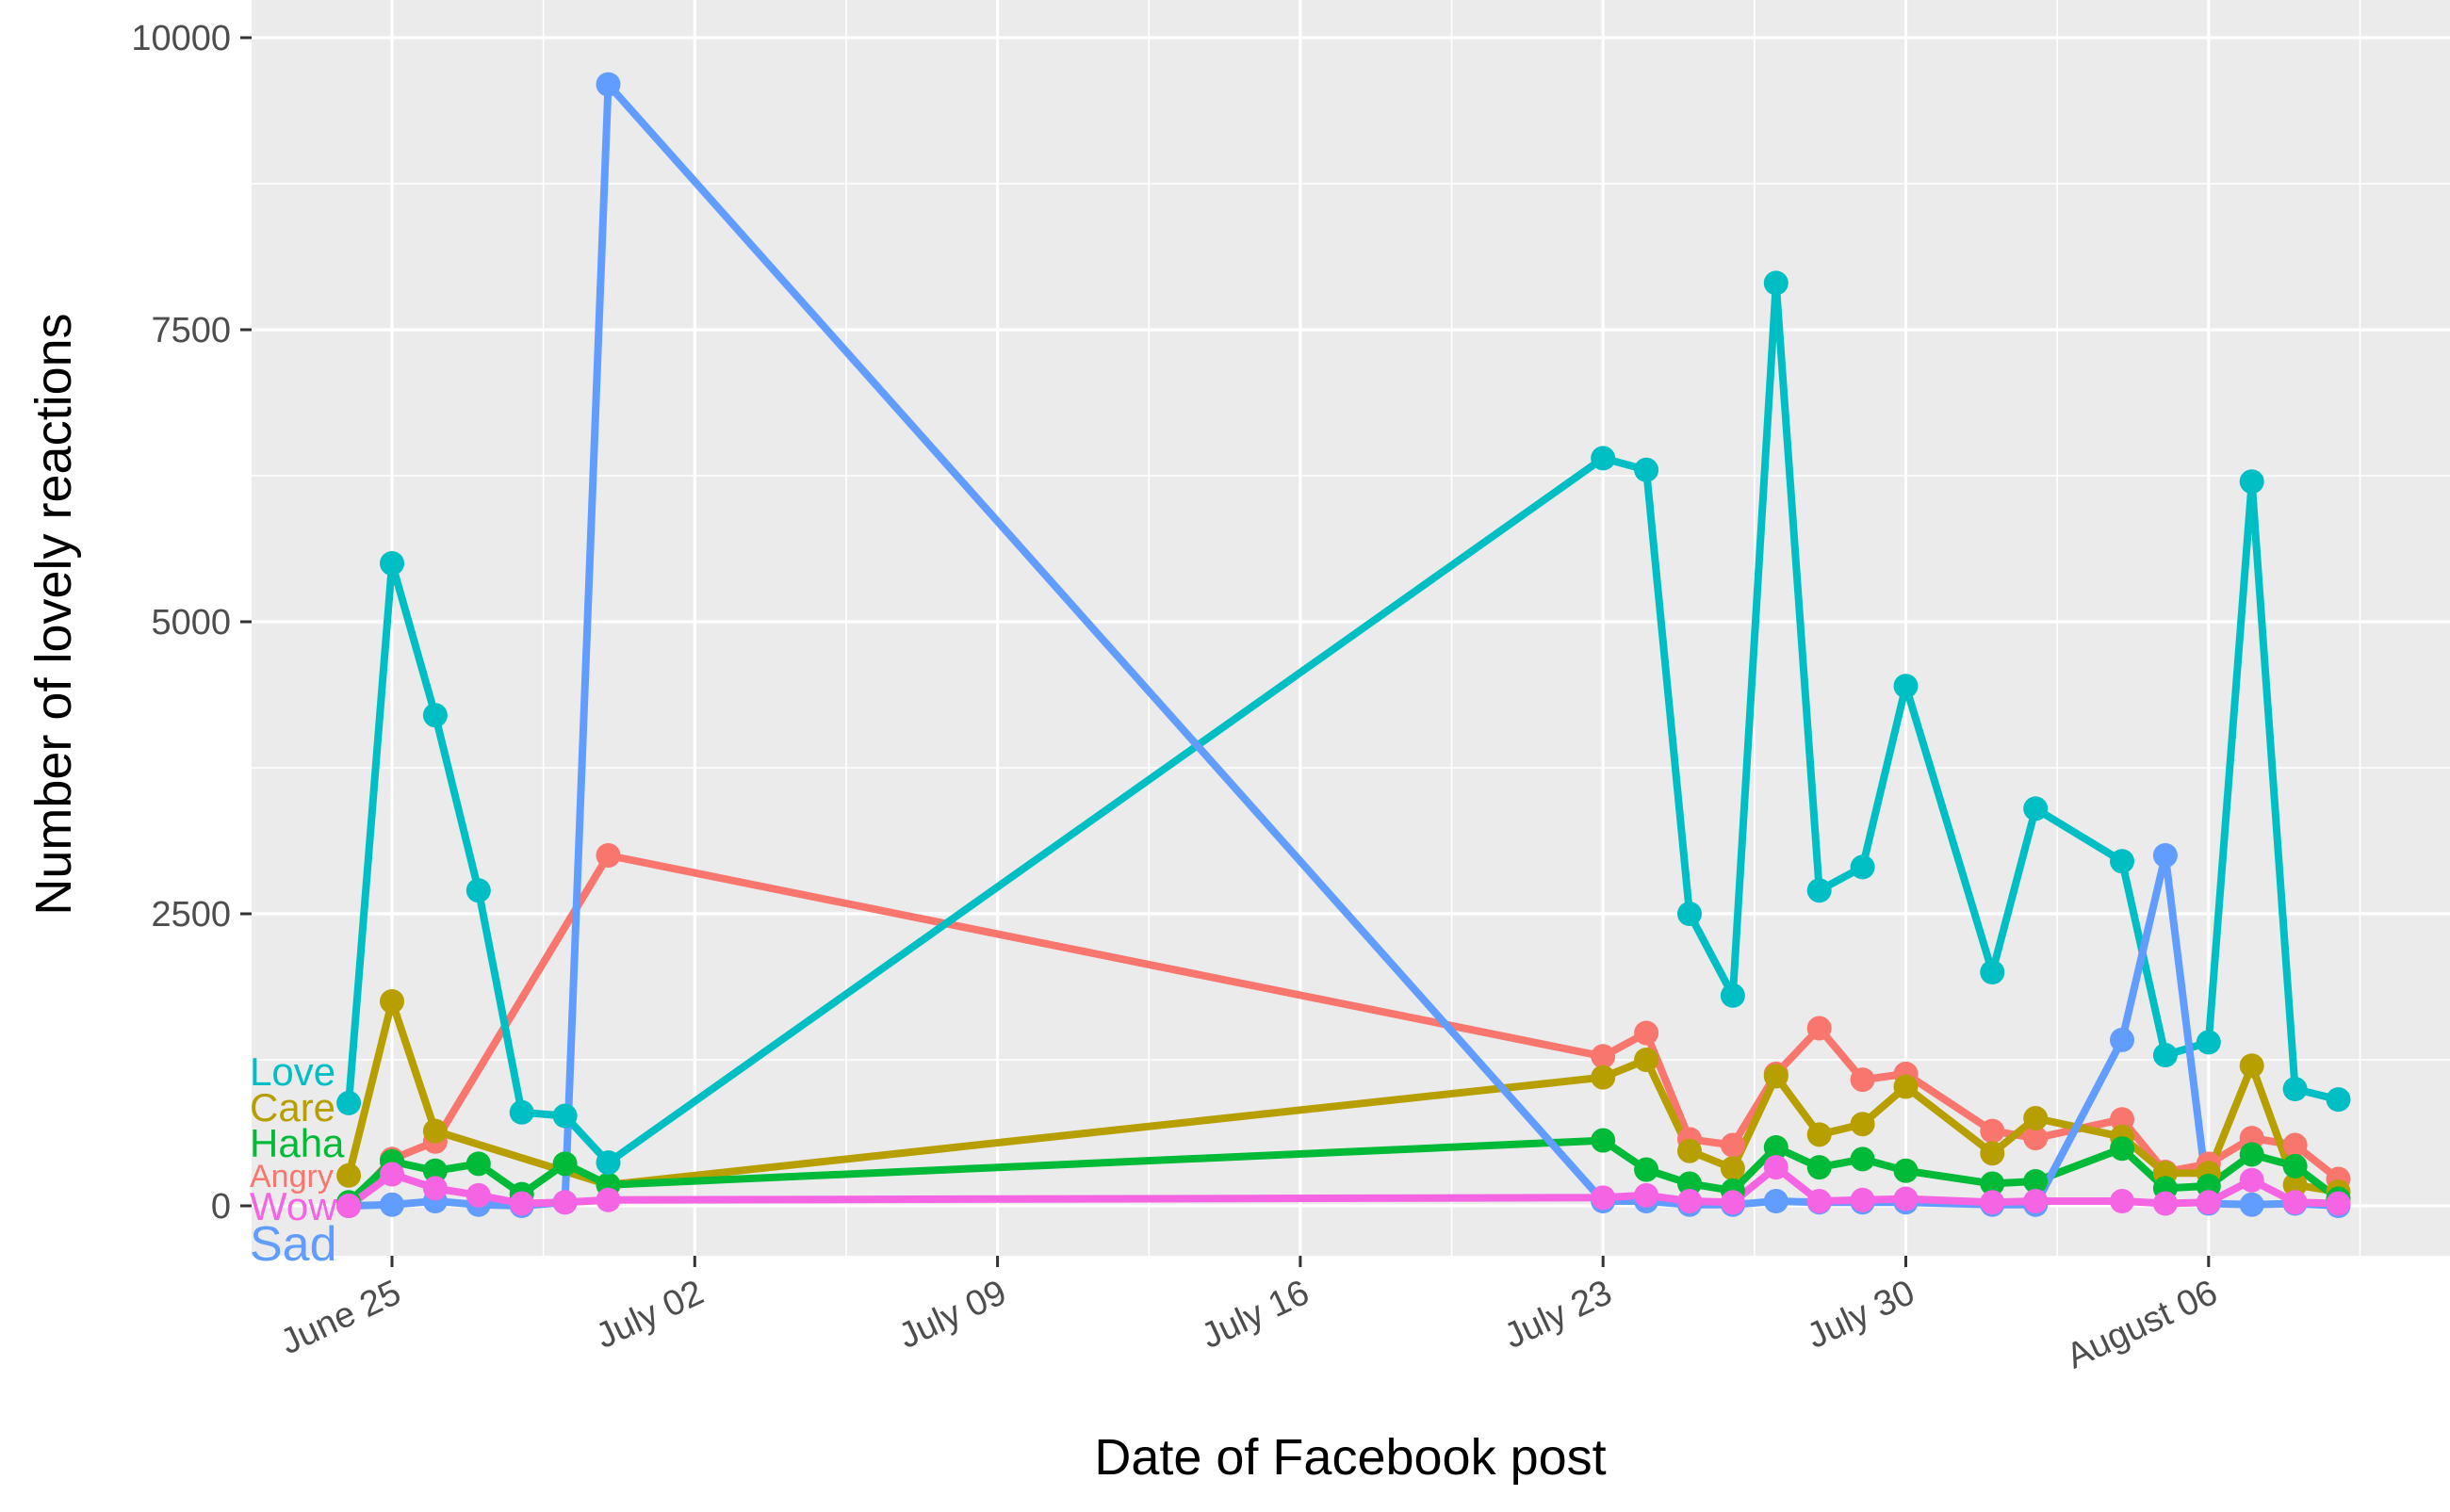 The width and height of the screenshot is (2450, 1512). I want to click on x-tick-label: July 09, so click(953, 1315).